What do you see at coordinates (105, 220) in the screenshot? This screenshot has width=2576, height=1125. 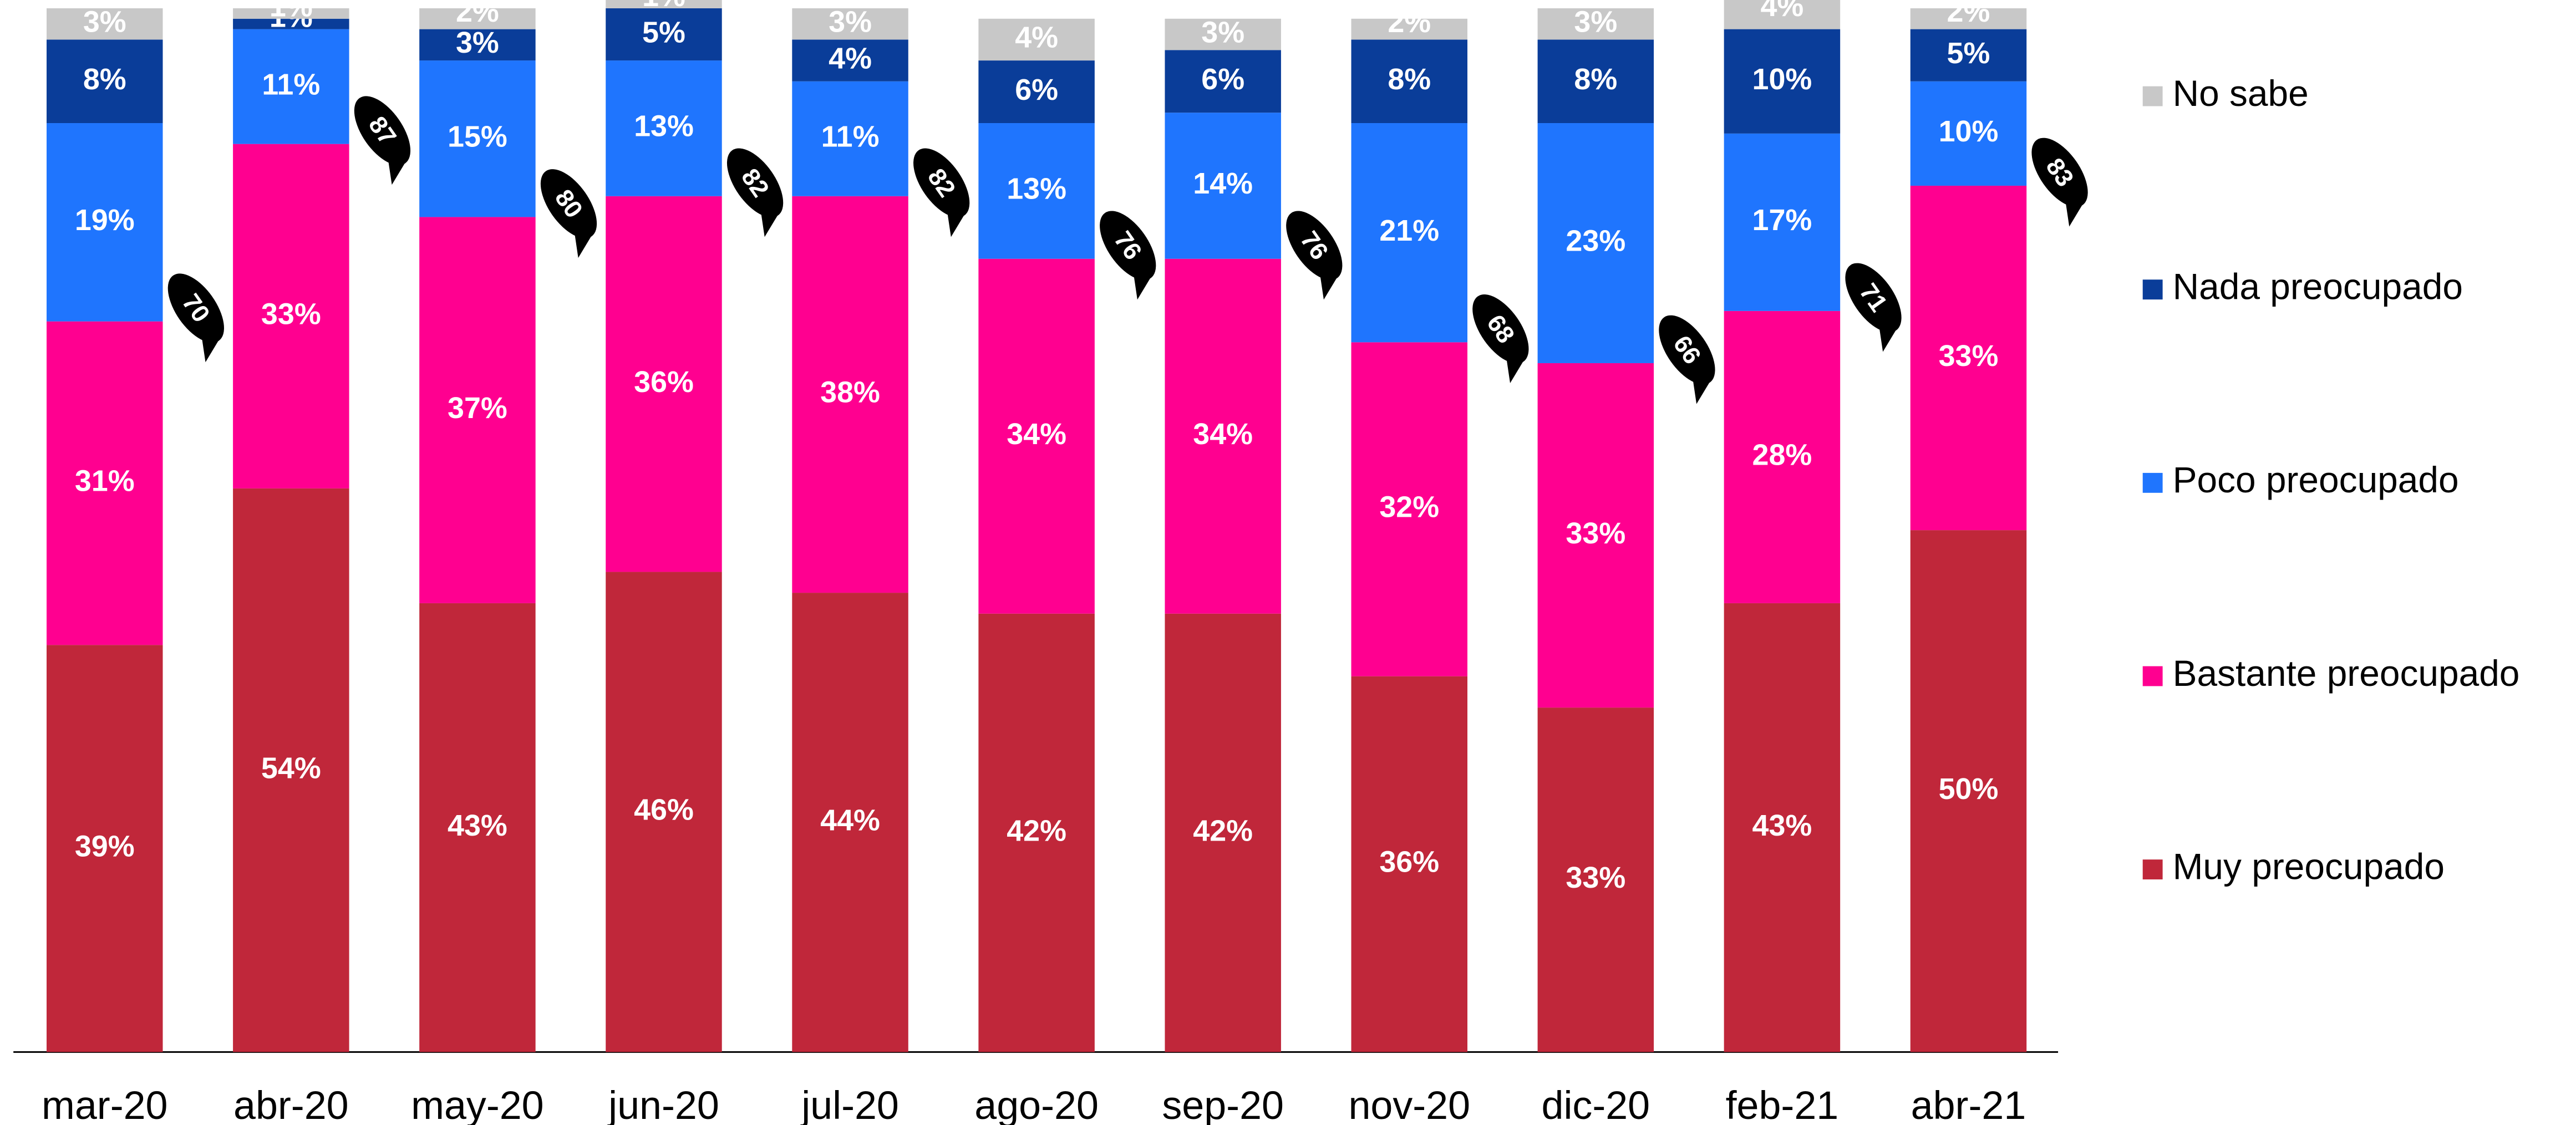 I see `data-label: 19%` at bounding box center [105, 220].